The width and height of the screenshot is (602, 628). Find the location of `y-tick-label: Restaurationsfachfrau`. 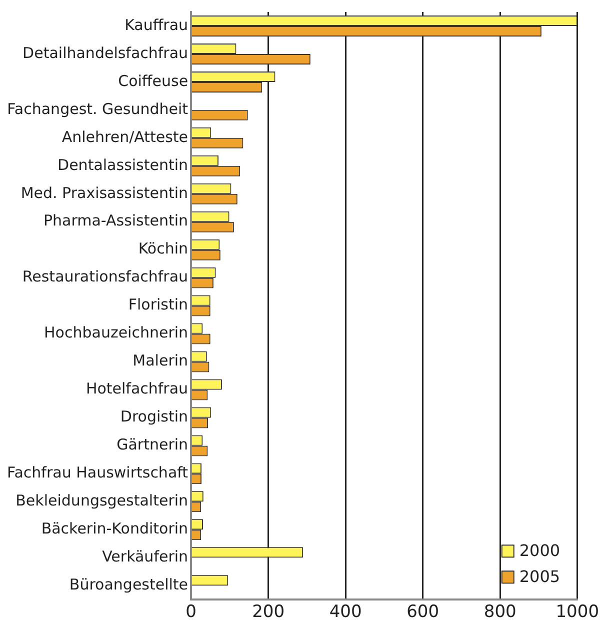

y-tick-label: Restaurationsfachfrau is located at coordinates (105, 277).